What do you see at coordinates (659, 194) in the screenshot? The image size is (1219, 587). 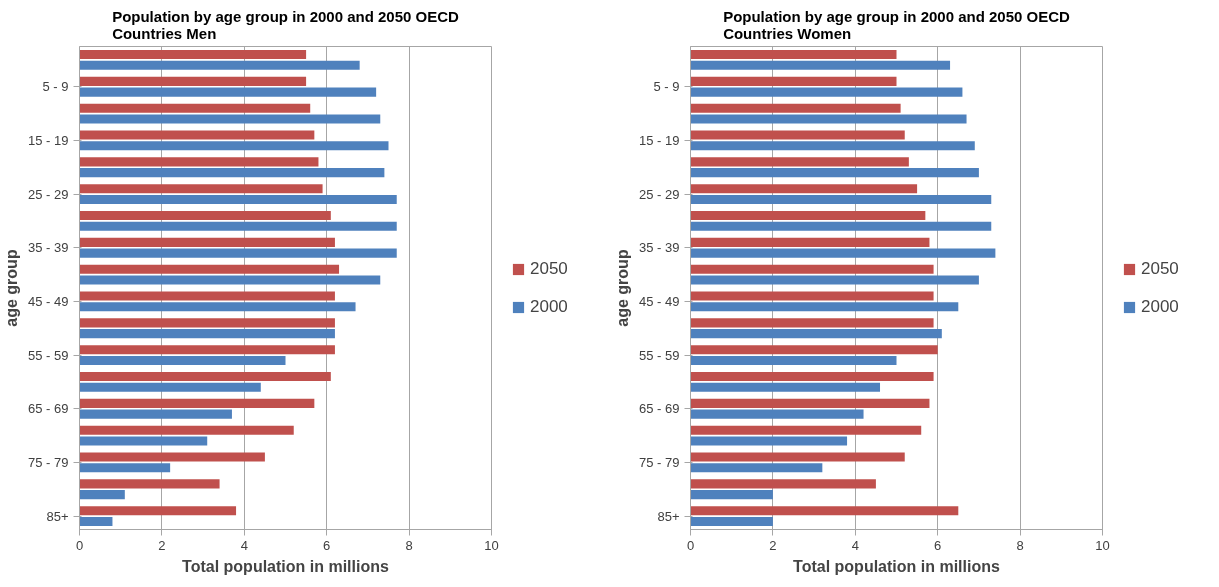 I see `y-tick-label: 25 - 29` at bounding box center [659, 194].